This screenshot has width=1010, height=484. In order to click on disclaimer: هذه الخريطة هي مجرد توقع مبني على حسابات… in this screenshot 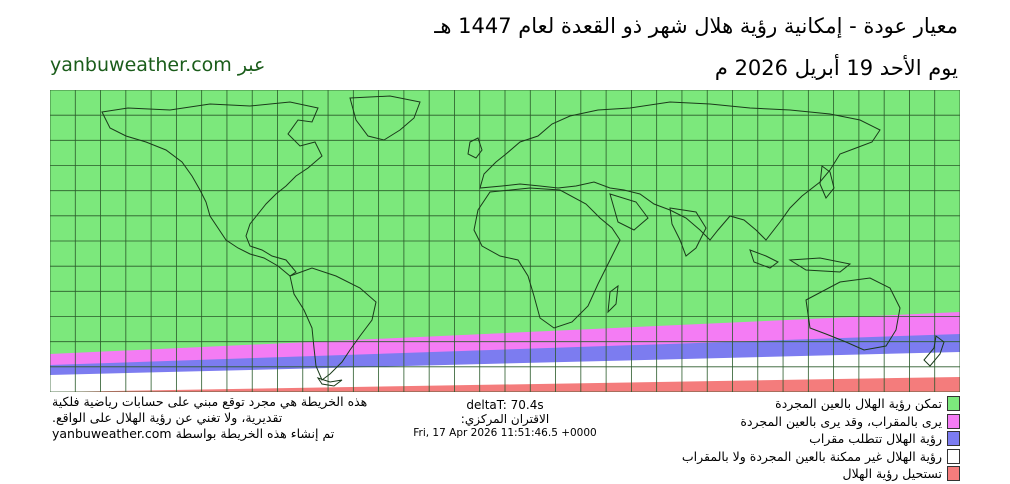, I will do `click(232, 418)`.